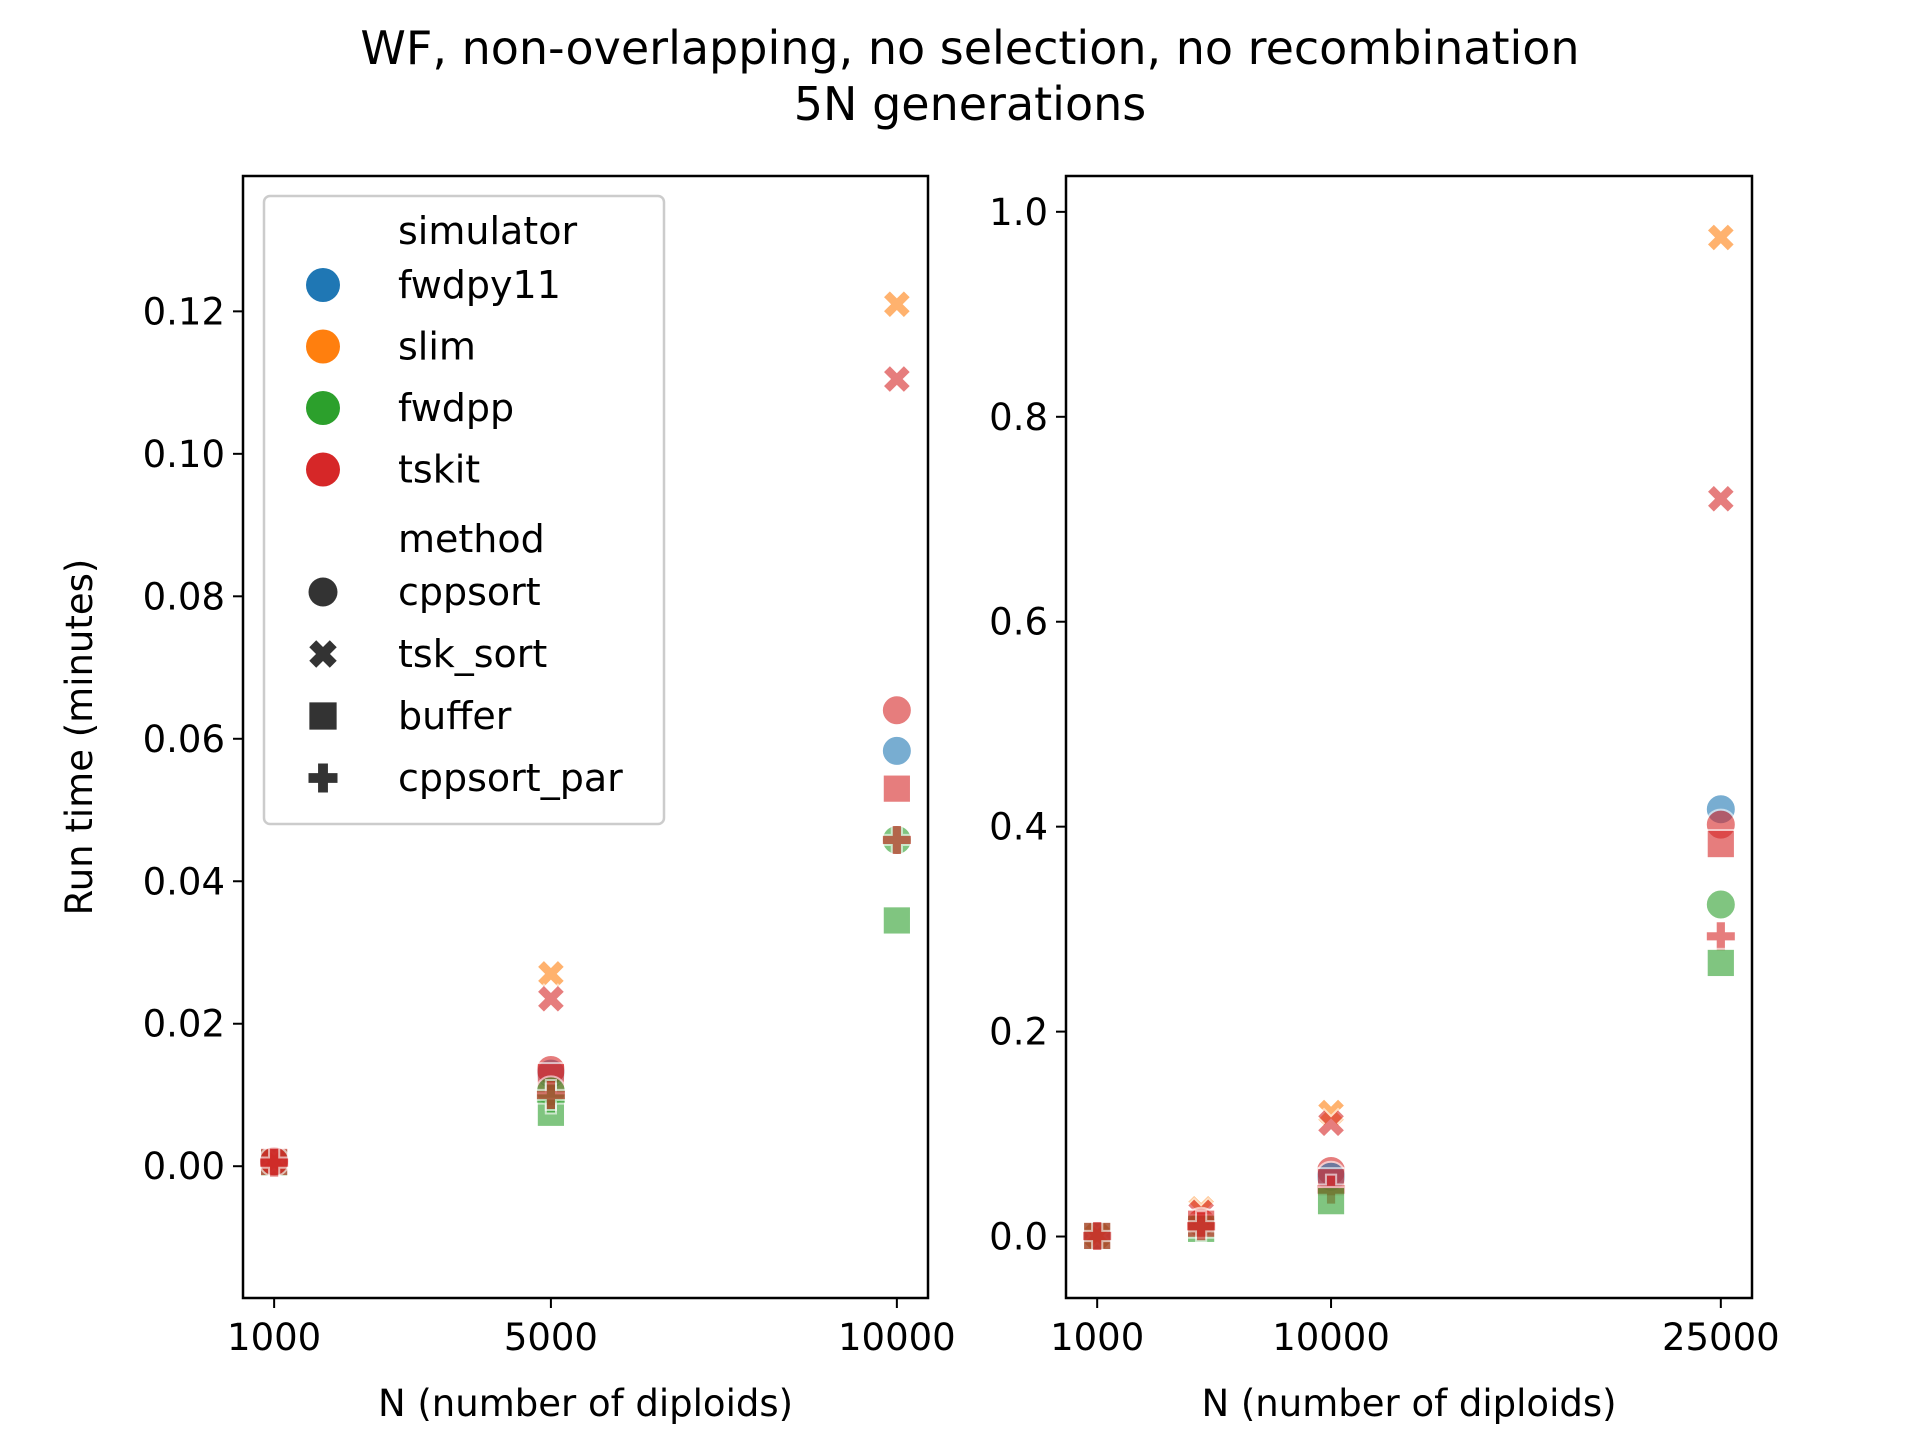  What do you see at coordinates (79, 737) in the screenshot?
I see `y-axis-label: Run time (minutes)` at bounding box center [79, 737].